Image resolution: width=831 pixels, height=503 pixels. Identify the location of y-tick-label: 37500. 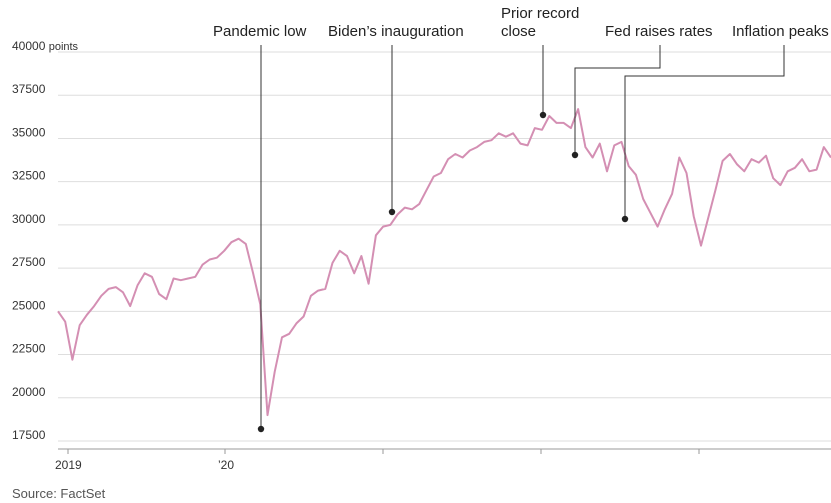
(29, 89).